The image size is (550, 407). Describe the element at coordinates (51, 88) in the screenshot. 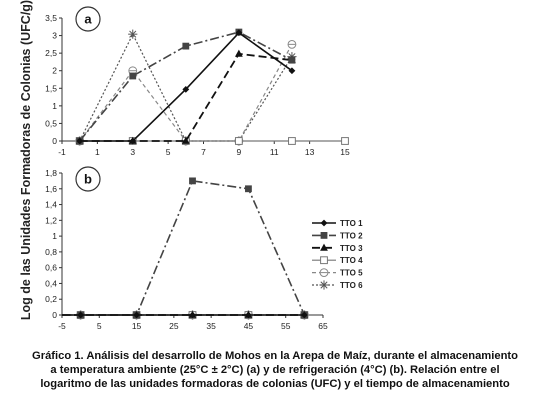

I see `y-tick-label: 1,5` at that location.